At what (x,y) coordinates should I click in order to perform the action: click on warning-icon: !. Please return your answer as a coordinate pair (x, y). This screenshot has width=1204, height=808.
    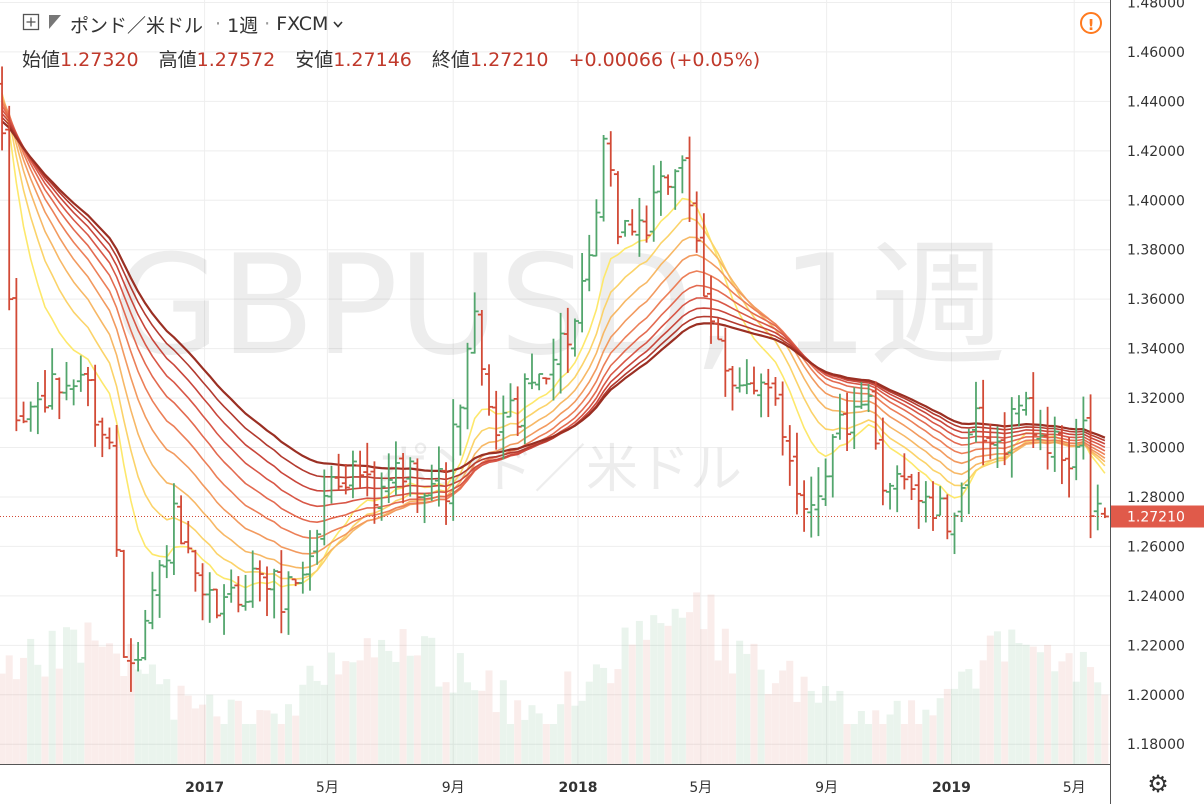
    Looking at the image, I should click on (1091, 23).